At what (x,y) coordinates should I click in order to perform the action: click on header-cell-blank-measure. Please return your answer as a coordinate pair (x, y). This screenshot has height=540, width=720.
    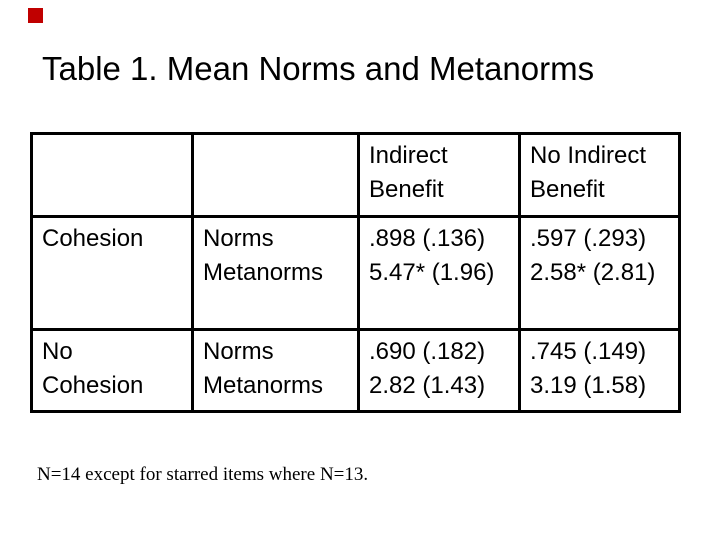
    Looking at the image, I should click on (275, 175).